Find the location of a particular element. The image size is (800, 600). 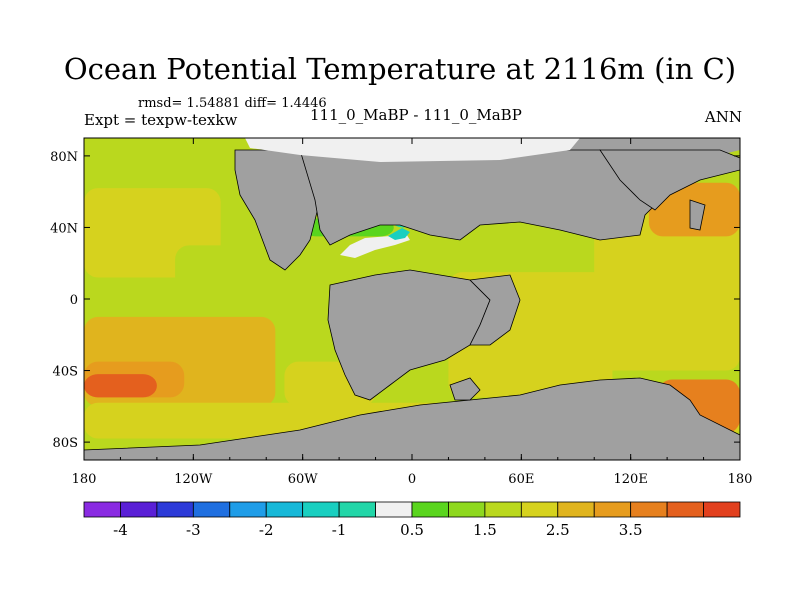

y-tick-label: 80S is located at coordinates (65, 443).